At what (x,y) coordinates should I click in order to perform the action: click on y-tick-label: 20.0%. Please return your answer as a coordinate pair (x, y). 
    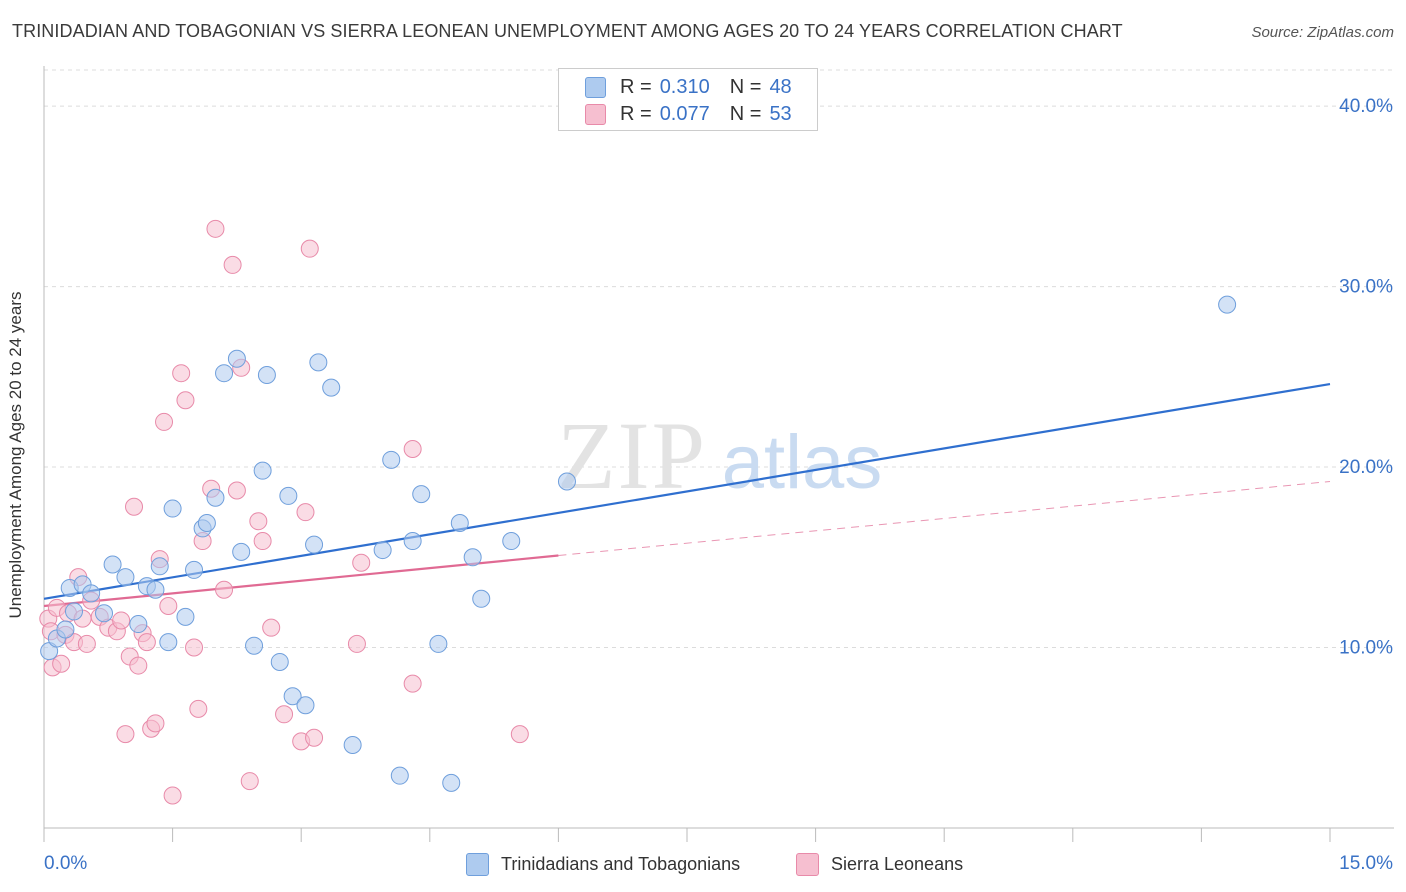
    Looking at the image, I should click on (1366, 467).